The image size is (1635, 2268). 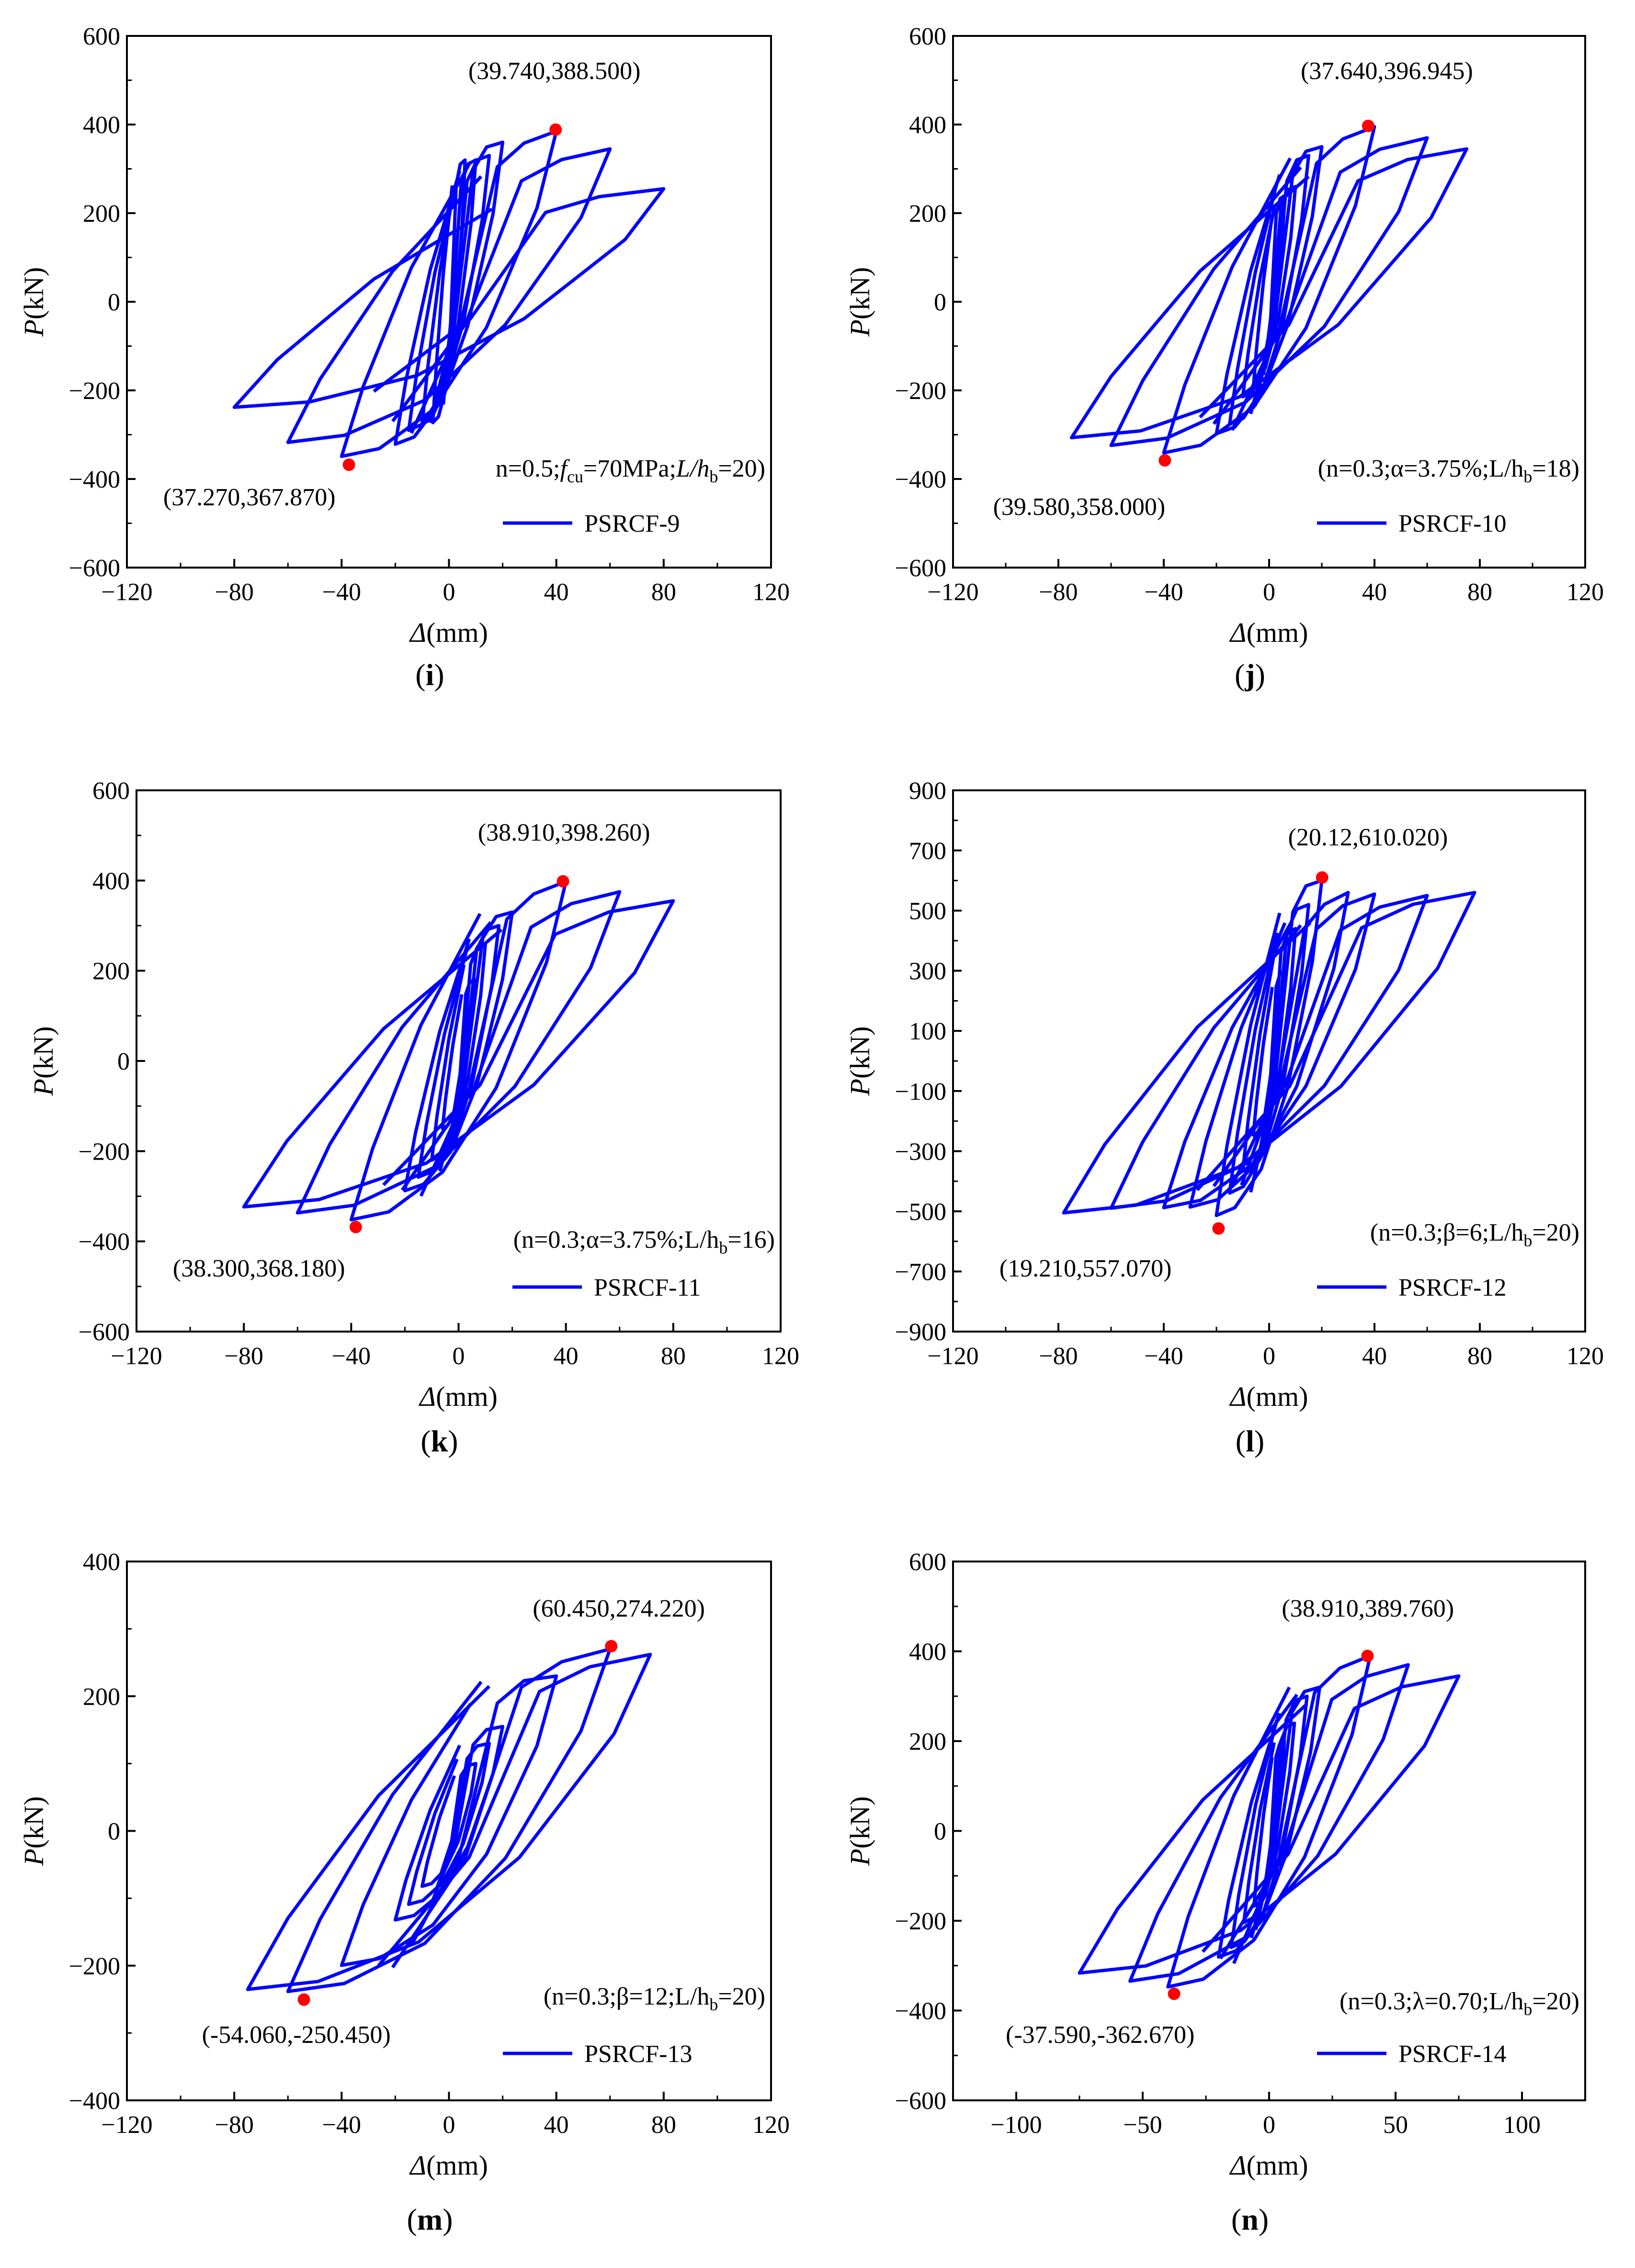 I want to click on peak-negative-label: (38.300,368.180), so click(x=259, y=1268).